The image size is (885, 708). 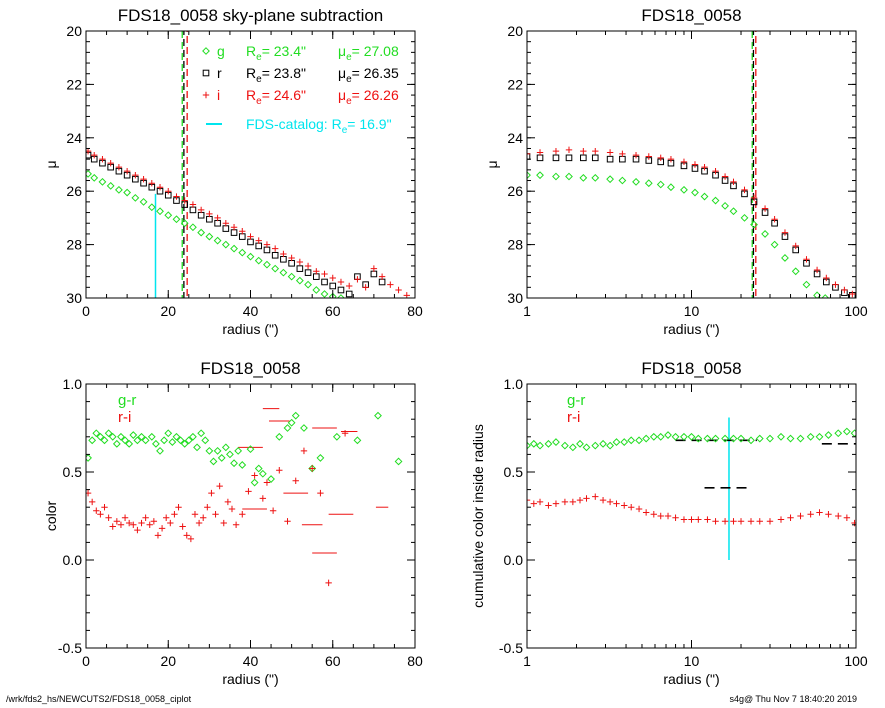 I want to click on y-tick-label: 24, so click(x=74, y=138).